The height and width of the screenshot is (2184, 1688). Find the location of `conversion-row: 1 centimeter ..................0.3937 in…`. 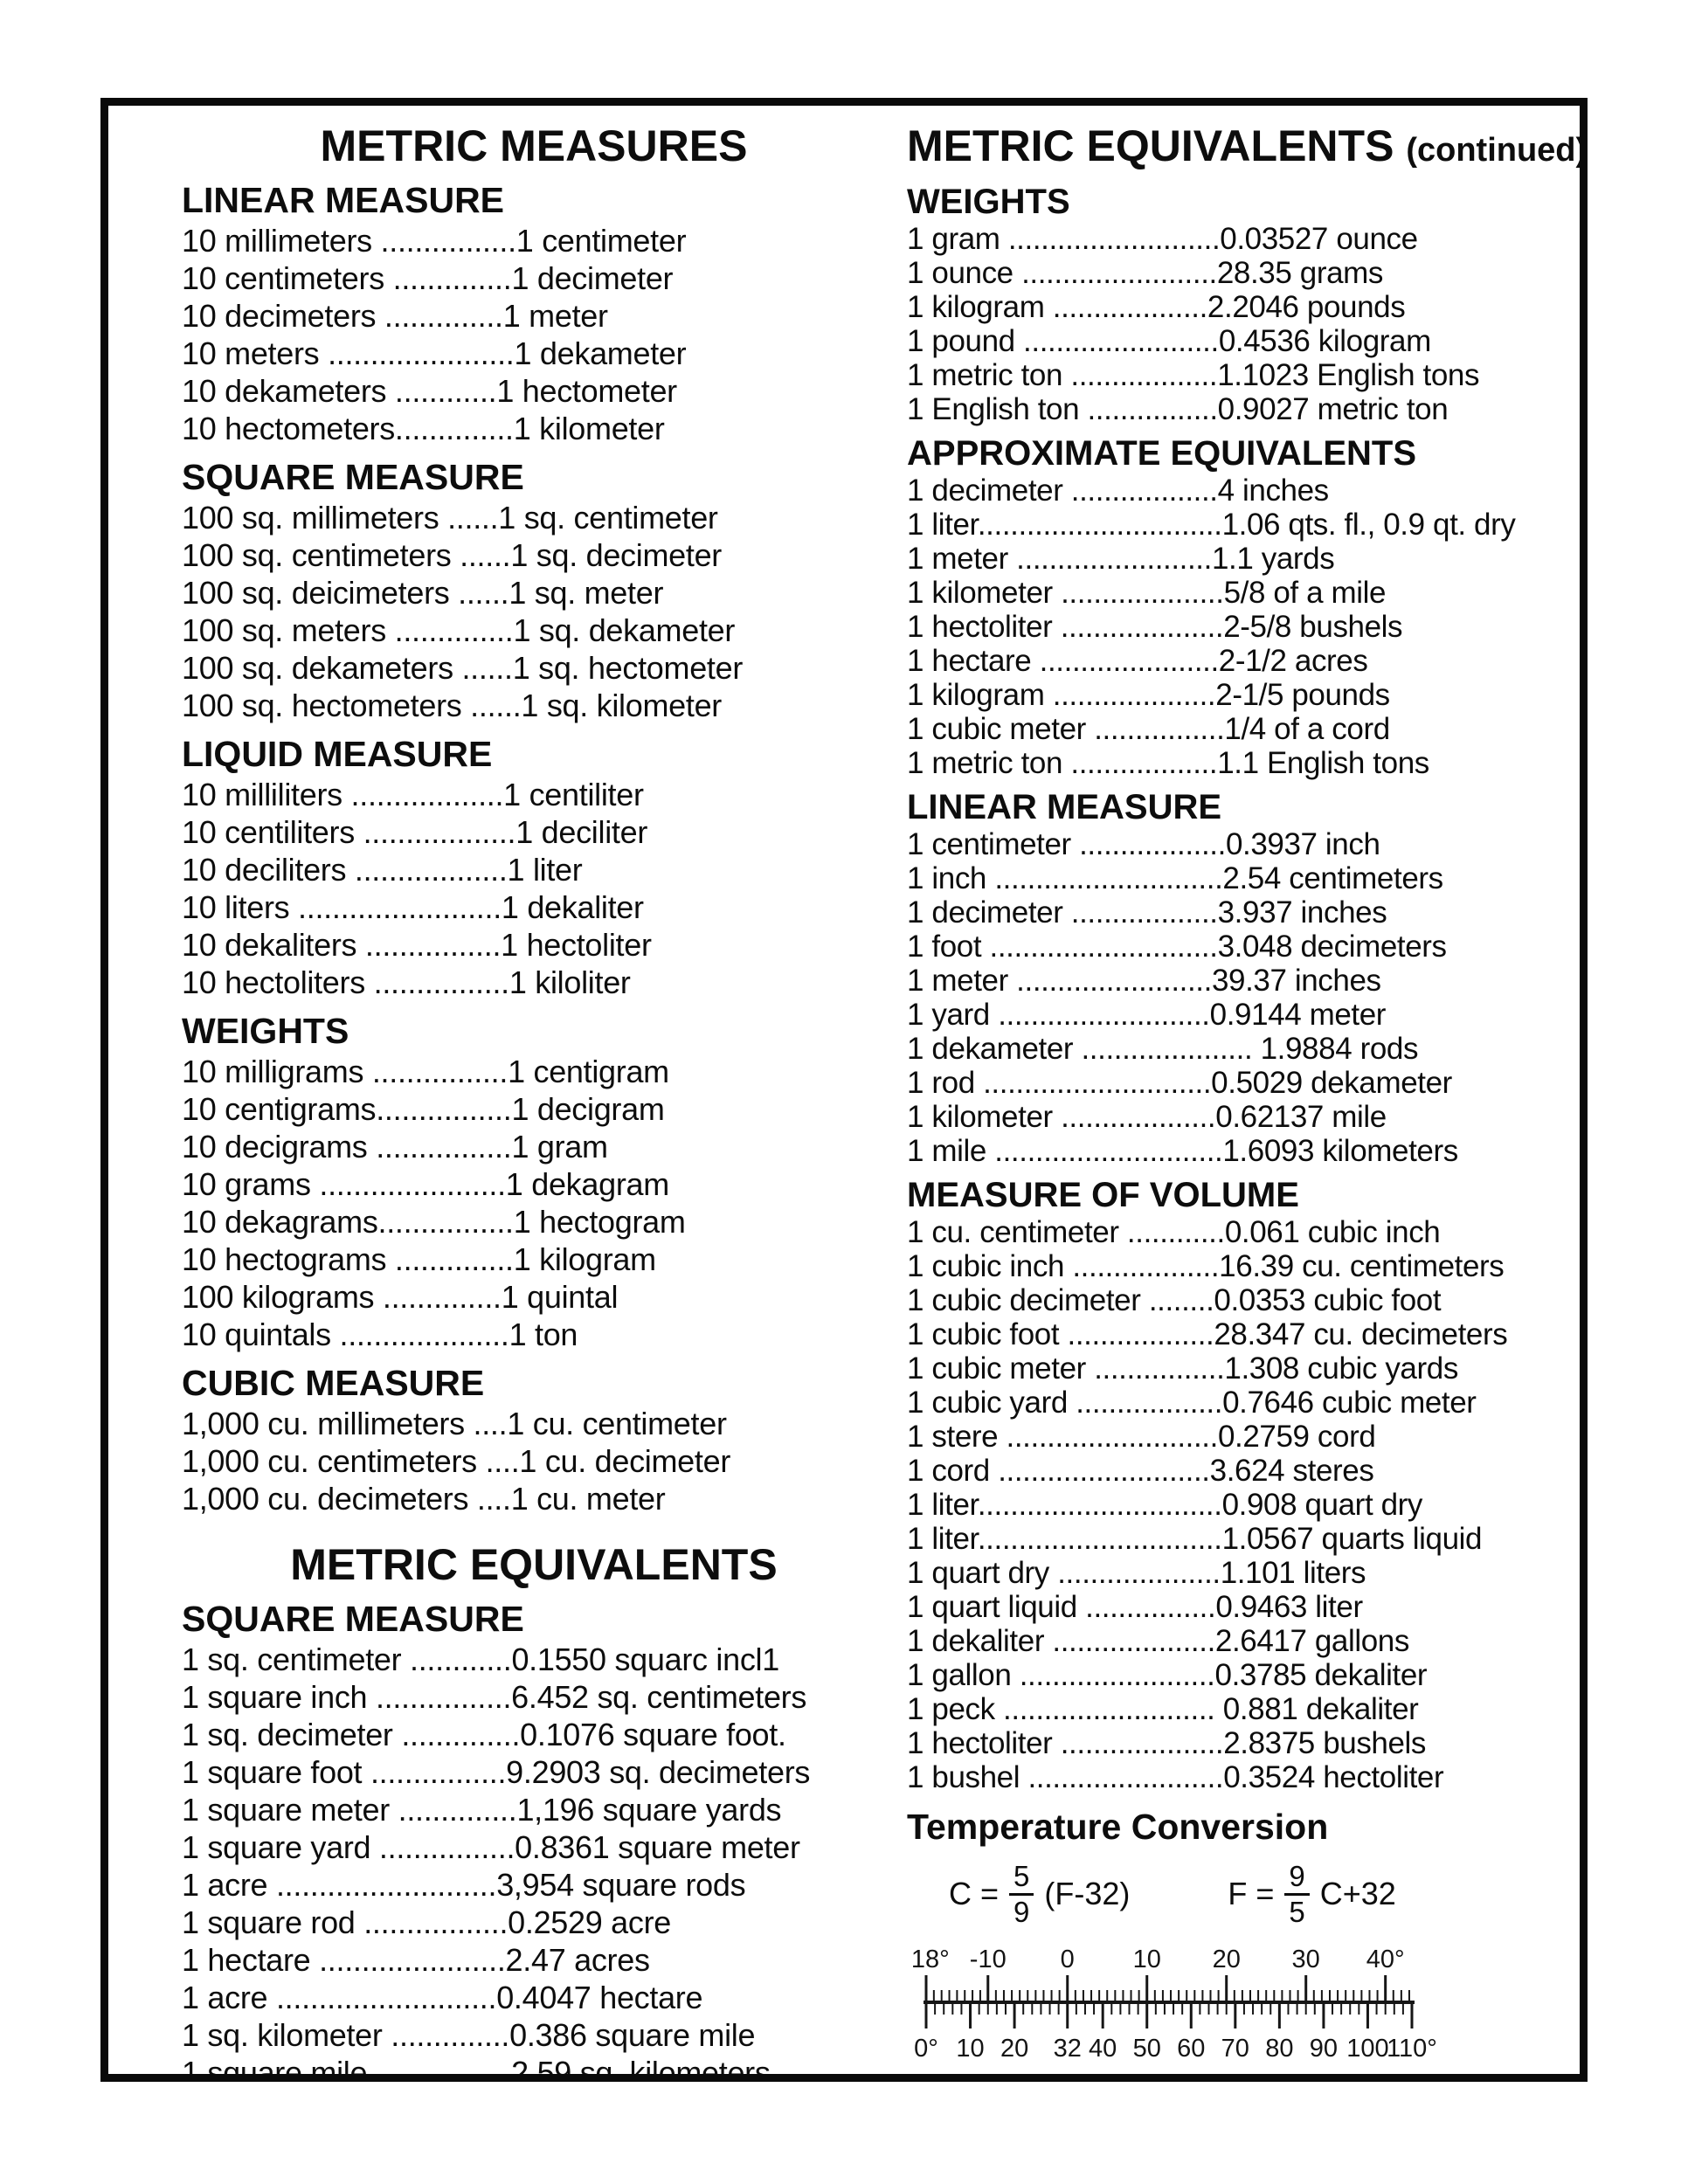

conversion-row: 1 centimeter ..................0.3937 in… is located at coordinates (1143, 844).